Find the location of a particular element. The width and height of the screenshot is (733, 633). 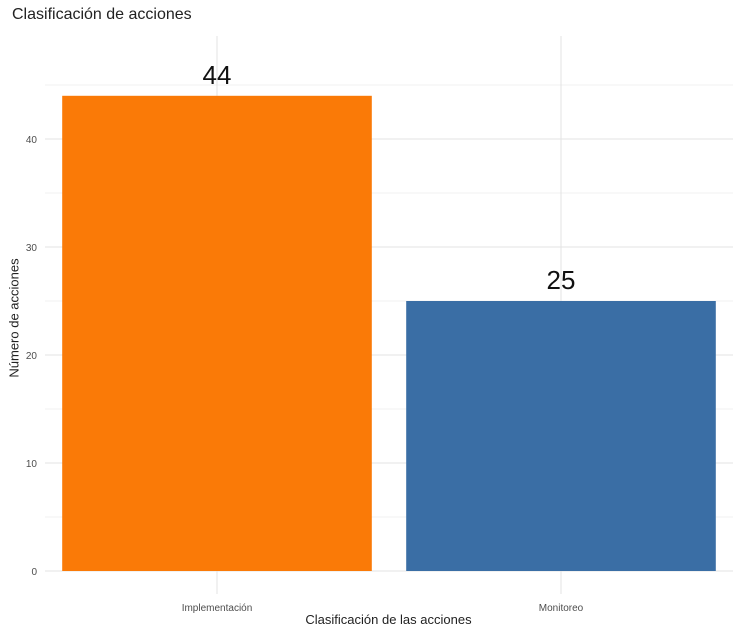

chart-title: Clasificación de acciones is located at coordinates (102, 14).